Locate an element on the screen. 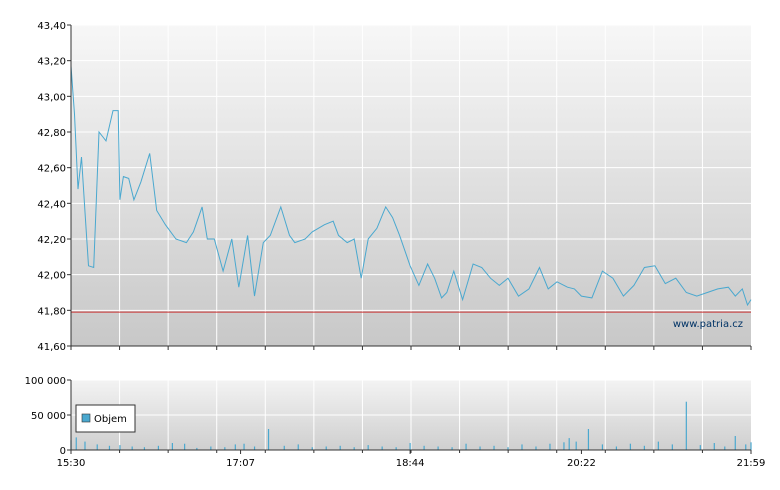 This screenshot has height=490, width=780. price-y-tick-label: 41,60 is located at coordinates (51, 347).